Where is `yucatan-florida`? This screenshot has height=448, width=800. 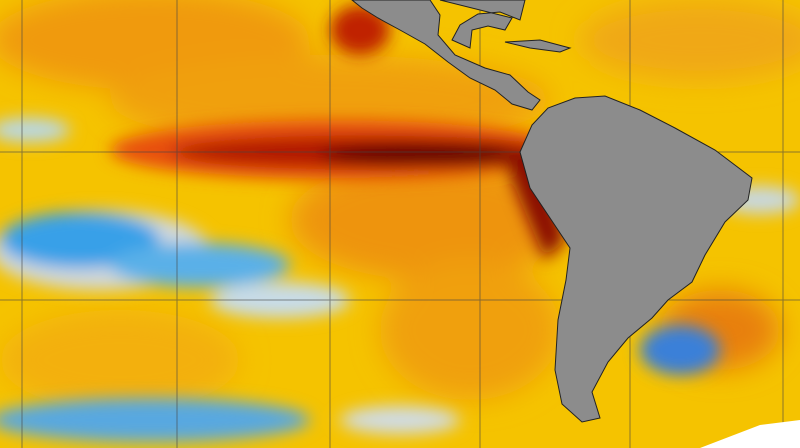
yucatan-florida is located at coordinates (482, 24).